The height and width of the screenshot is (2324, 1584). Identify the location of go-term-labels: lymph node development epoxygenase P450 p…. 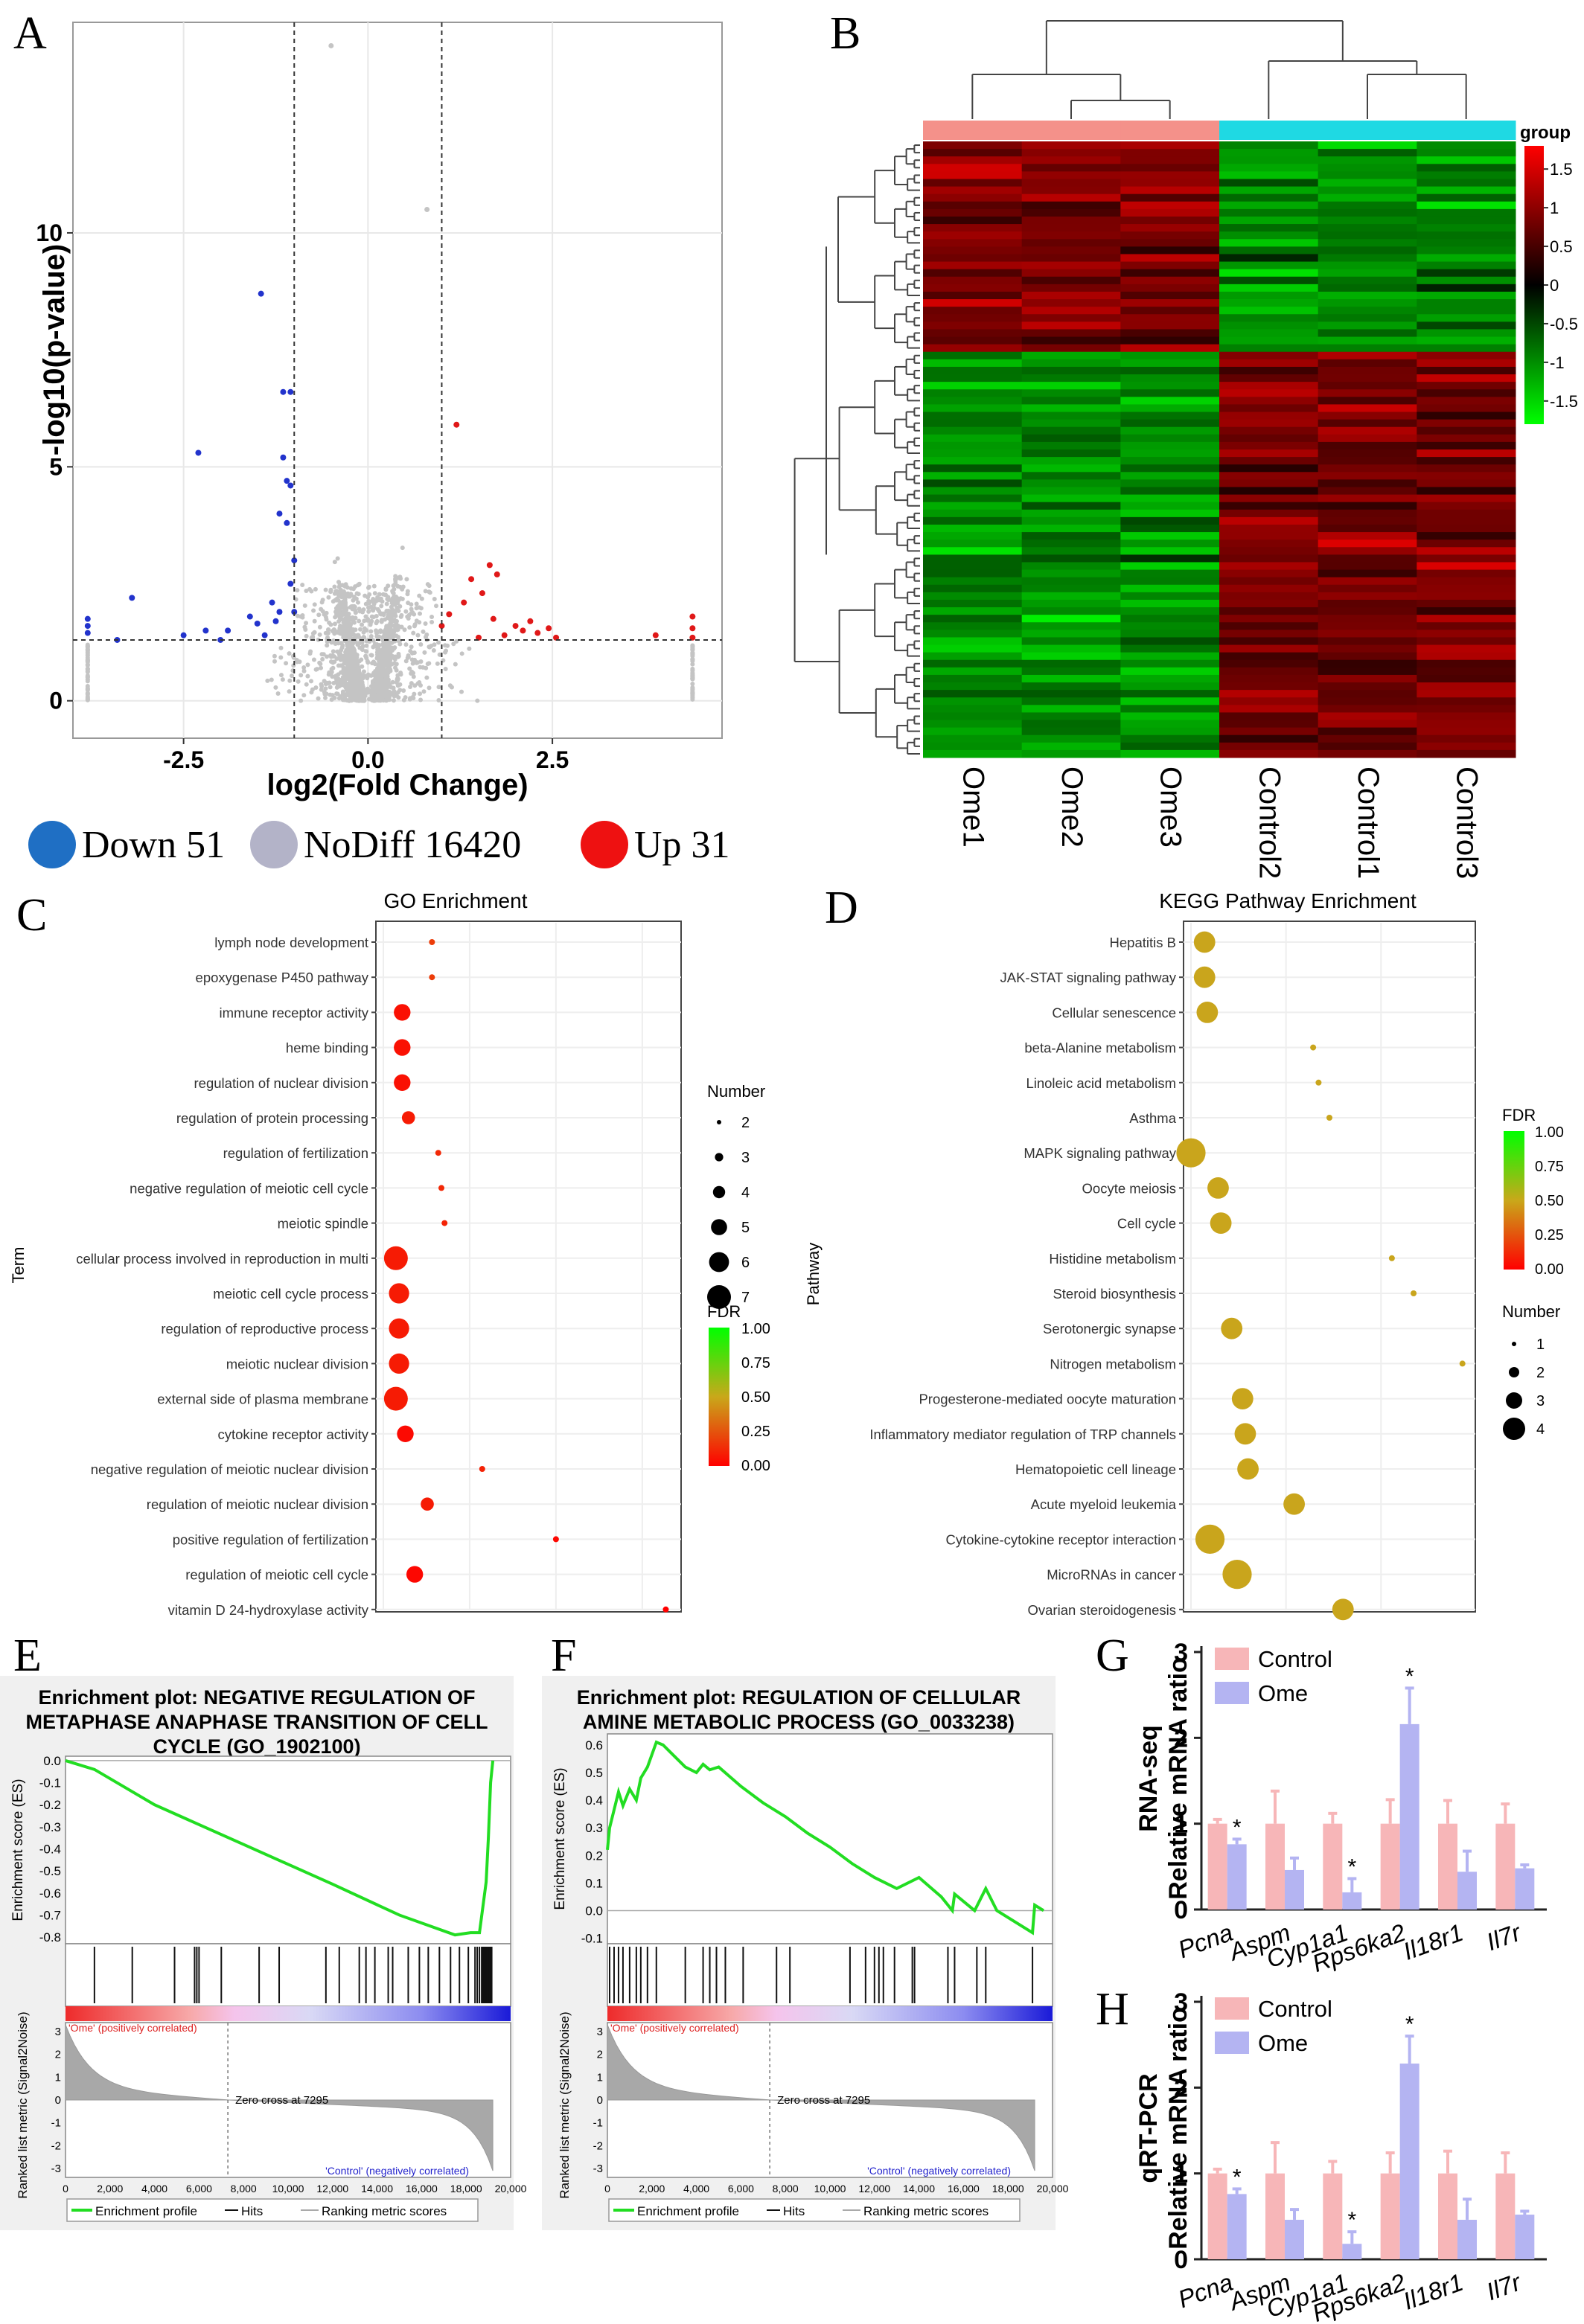
(226, 1276).